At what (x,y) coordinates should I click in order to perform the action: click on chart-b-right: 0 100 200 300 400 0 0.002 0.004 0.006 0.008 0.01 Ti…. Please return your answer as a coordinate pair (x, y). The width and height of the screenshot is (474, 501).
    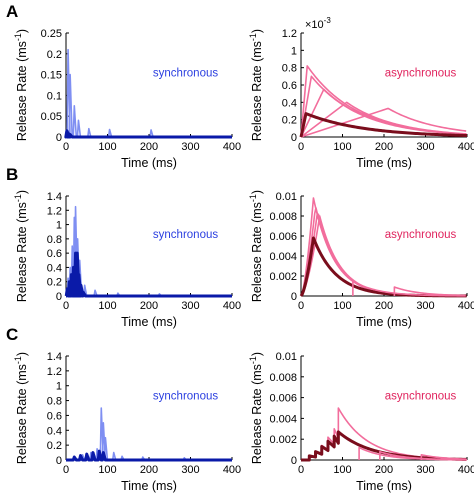
    Looking at the image, I should click on (361, 259).